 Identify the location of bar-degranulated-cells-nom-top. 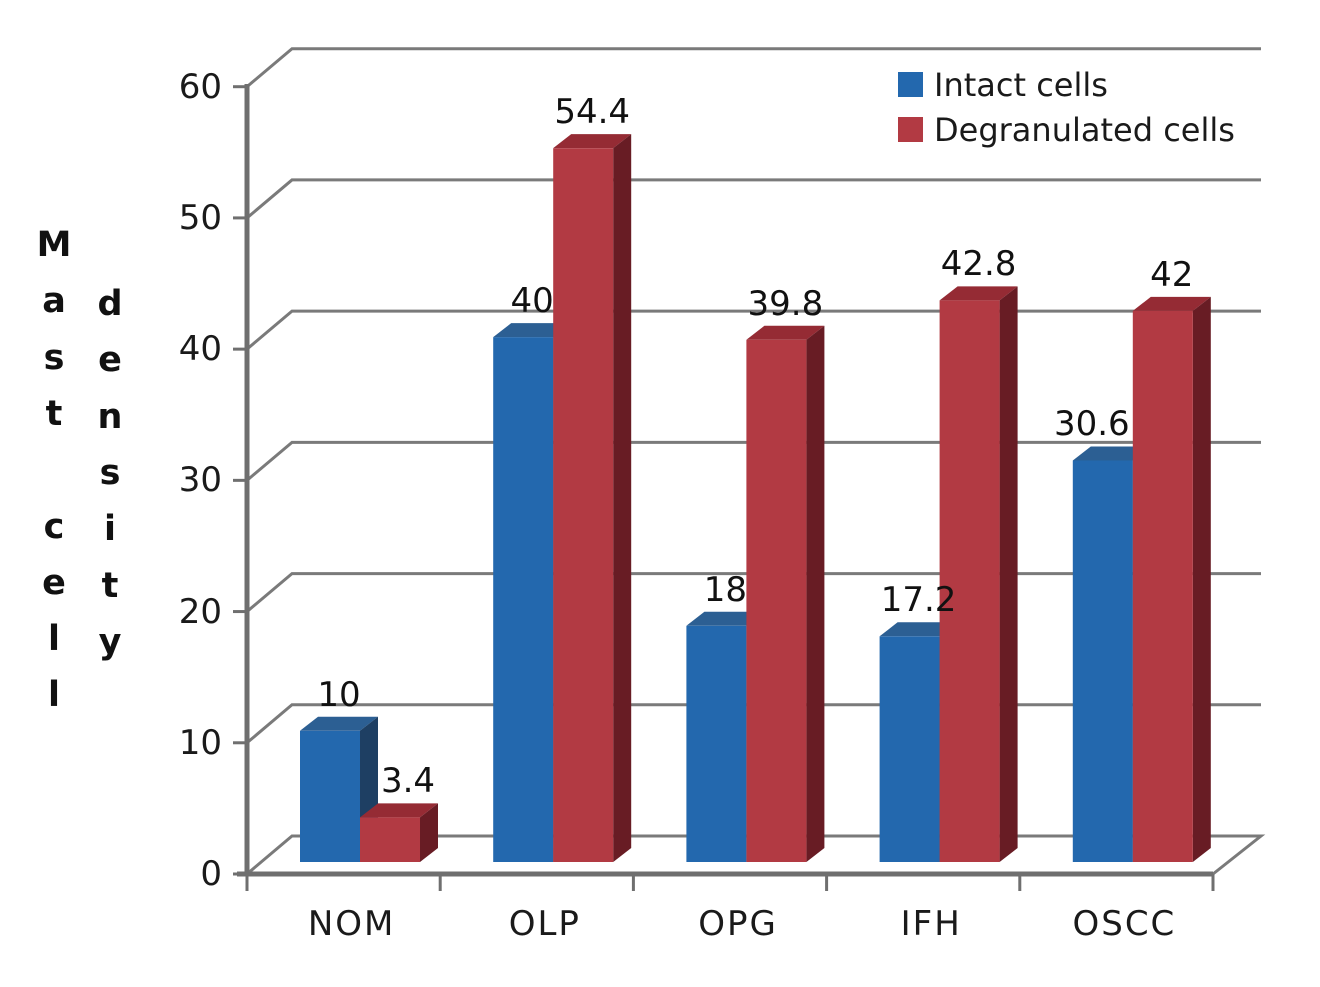
(399, 810).